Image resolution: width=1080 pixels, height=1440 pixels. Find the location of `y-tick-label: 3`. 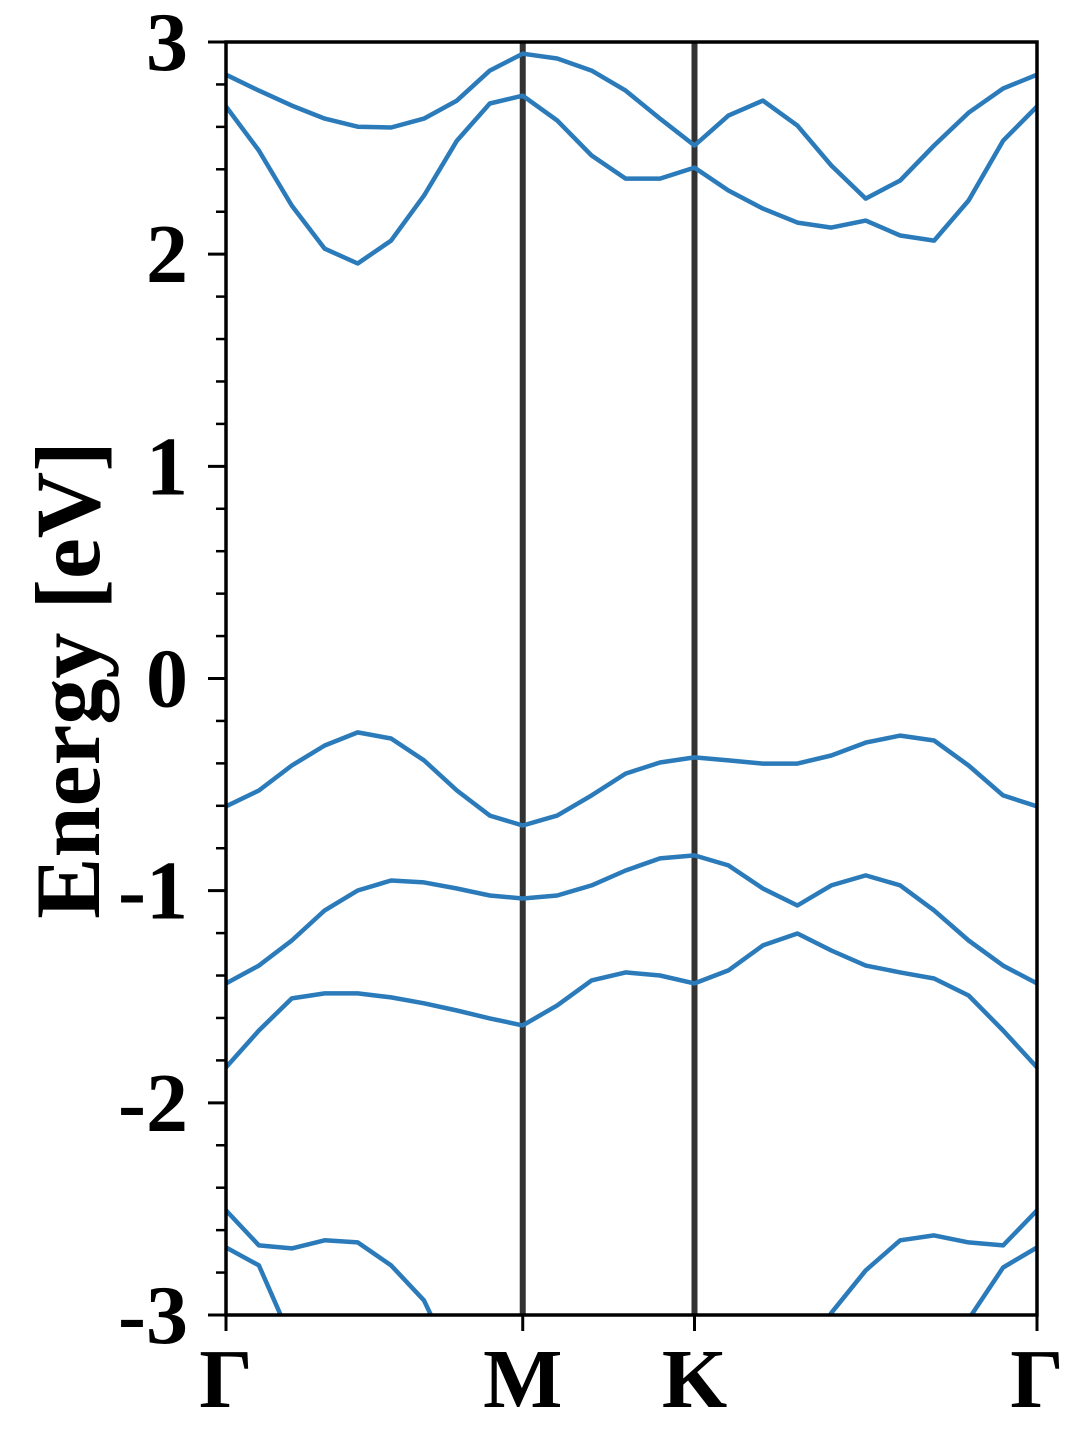

y-tick-label: 3 is located at coordinates (167, 44).